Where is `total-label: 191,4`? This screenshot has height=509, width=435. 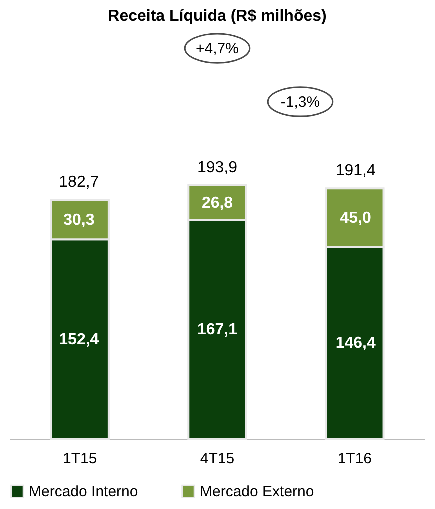
total-label: 191,4 is located at coordinates (356, 171).